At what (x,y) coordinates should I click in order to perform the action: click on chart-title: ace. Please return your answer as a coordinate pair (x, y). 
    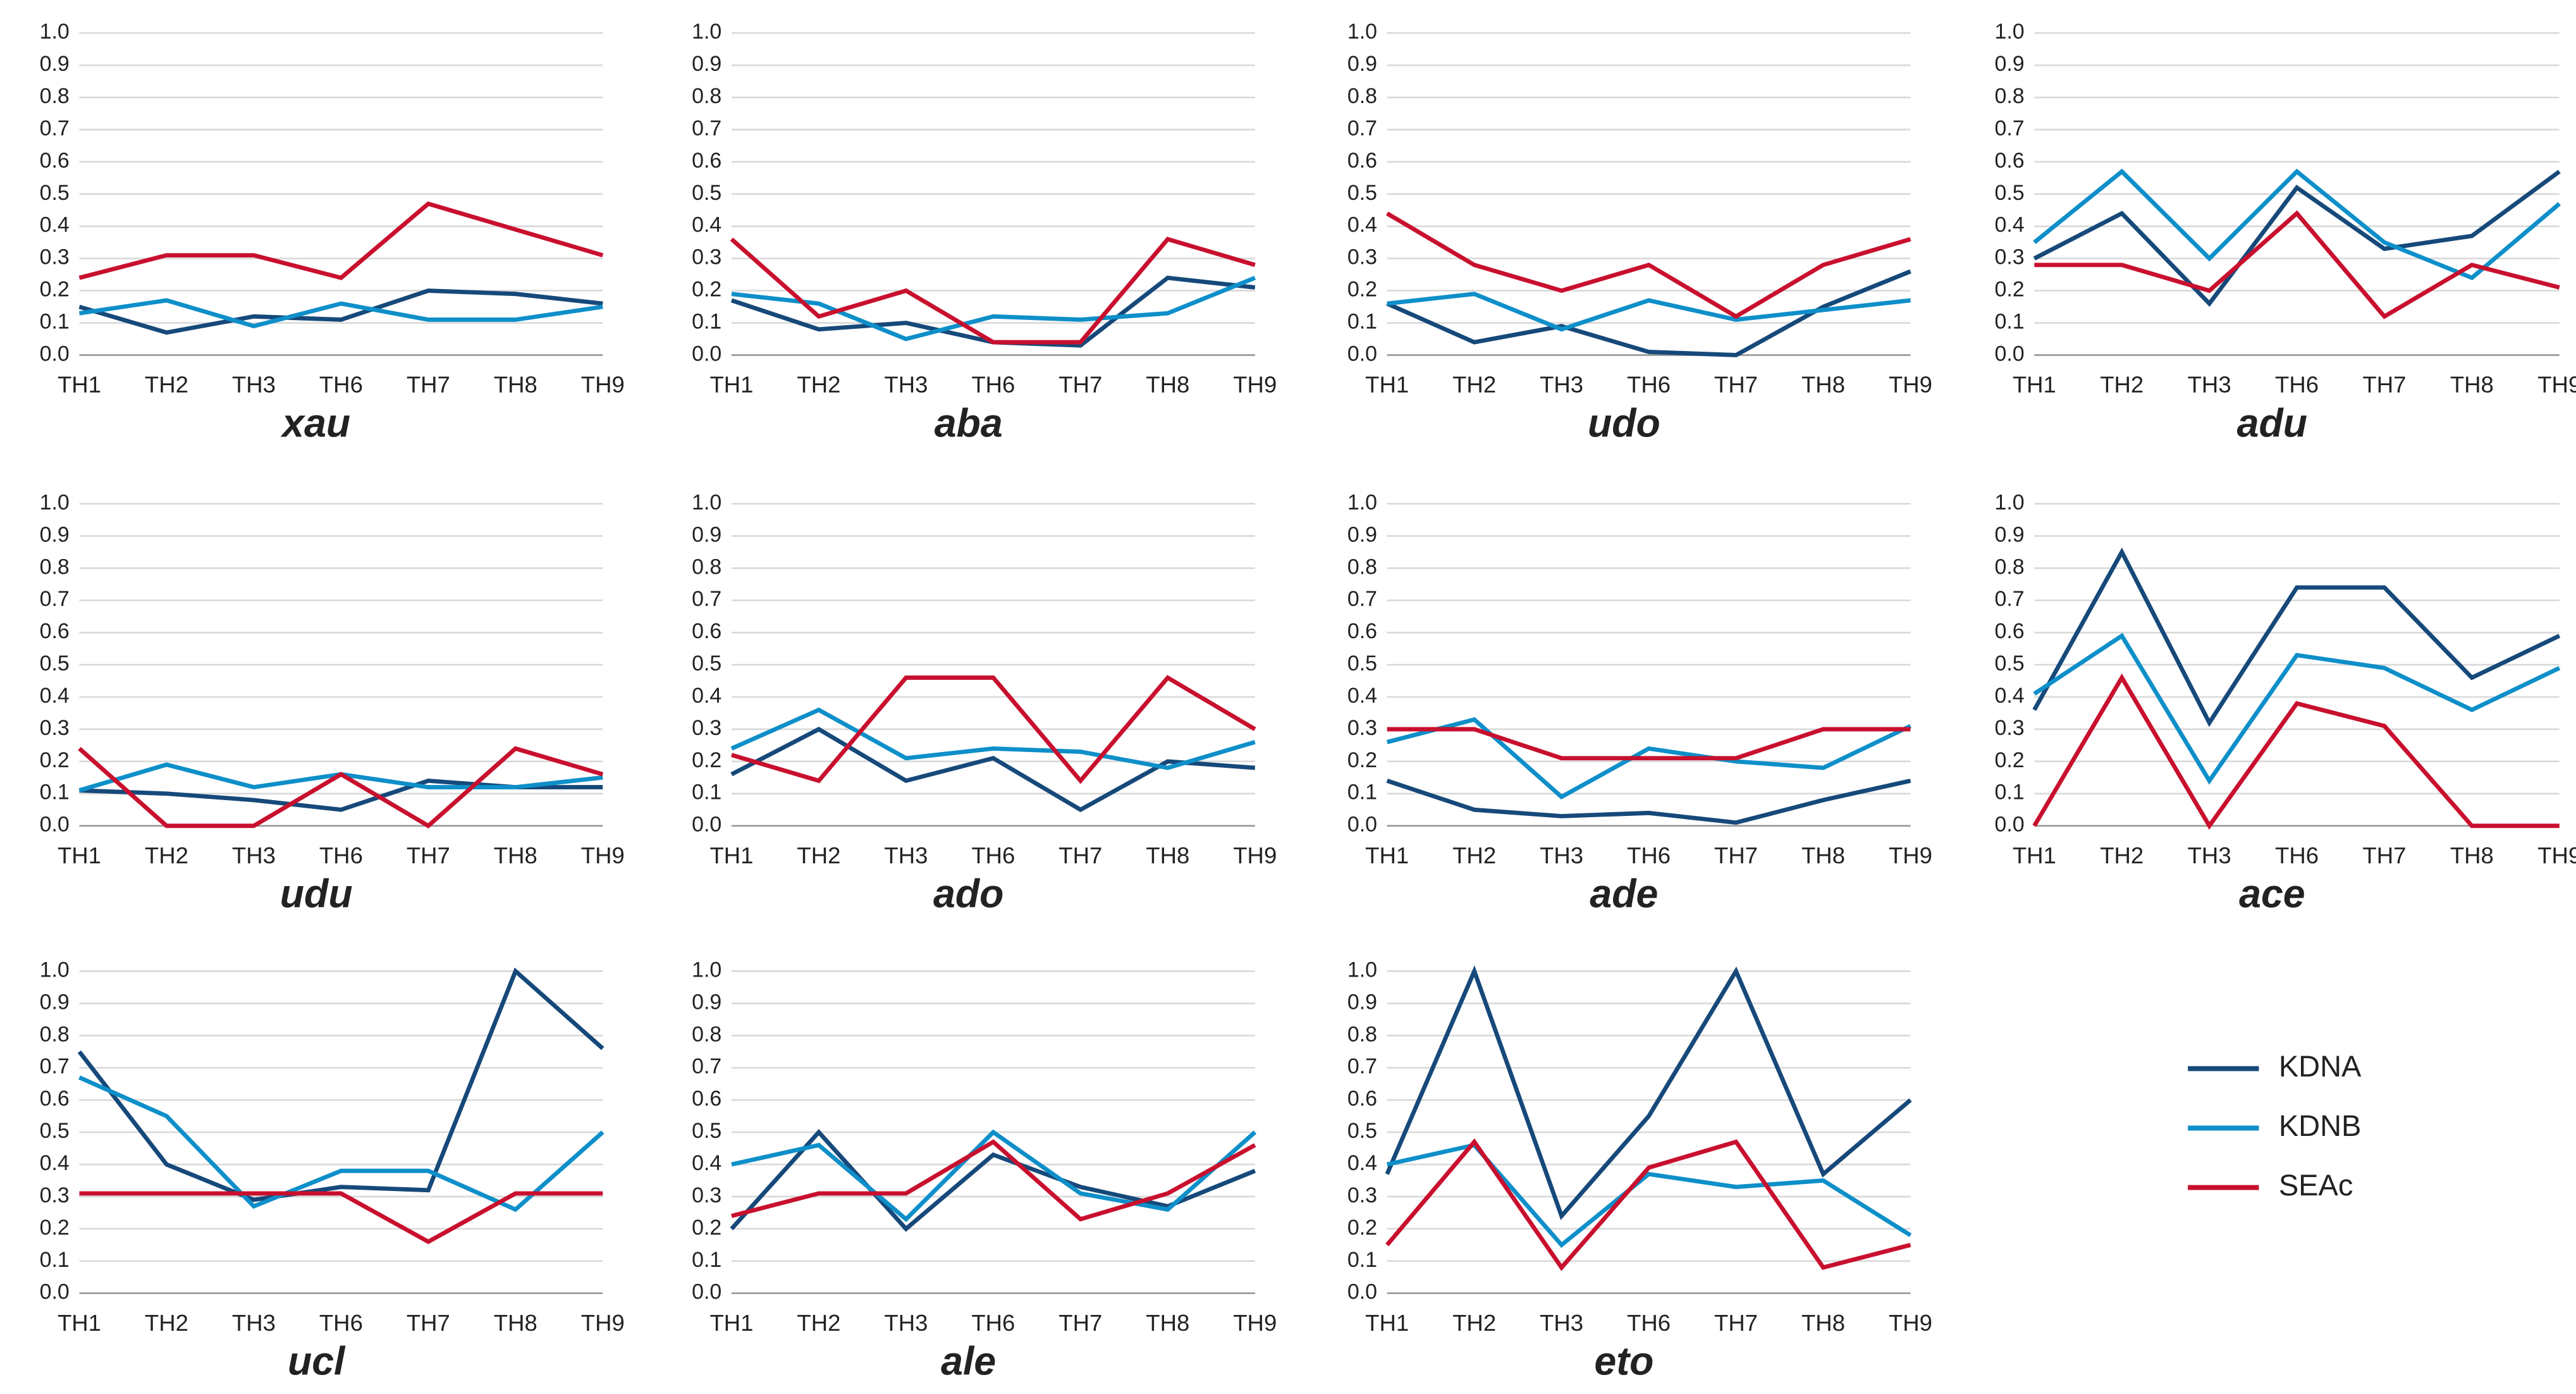
    Looking at the image, I should click on (2272, 894).